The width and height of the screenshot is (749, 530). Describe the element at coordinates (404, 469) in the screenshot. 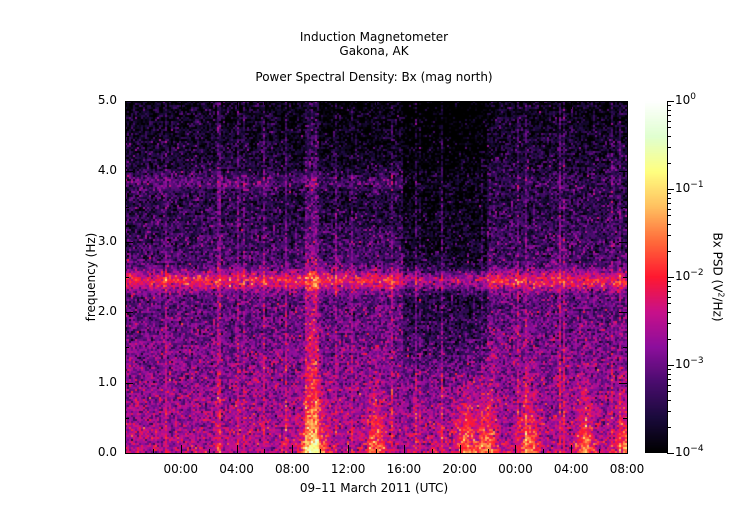

I see `x-tick-label: 16:00` at that location.